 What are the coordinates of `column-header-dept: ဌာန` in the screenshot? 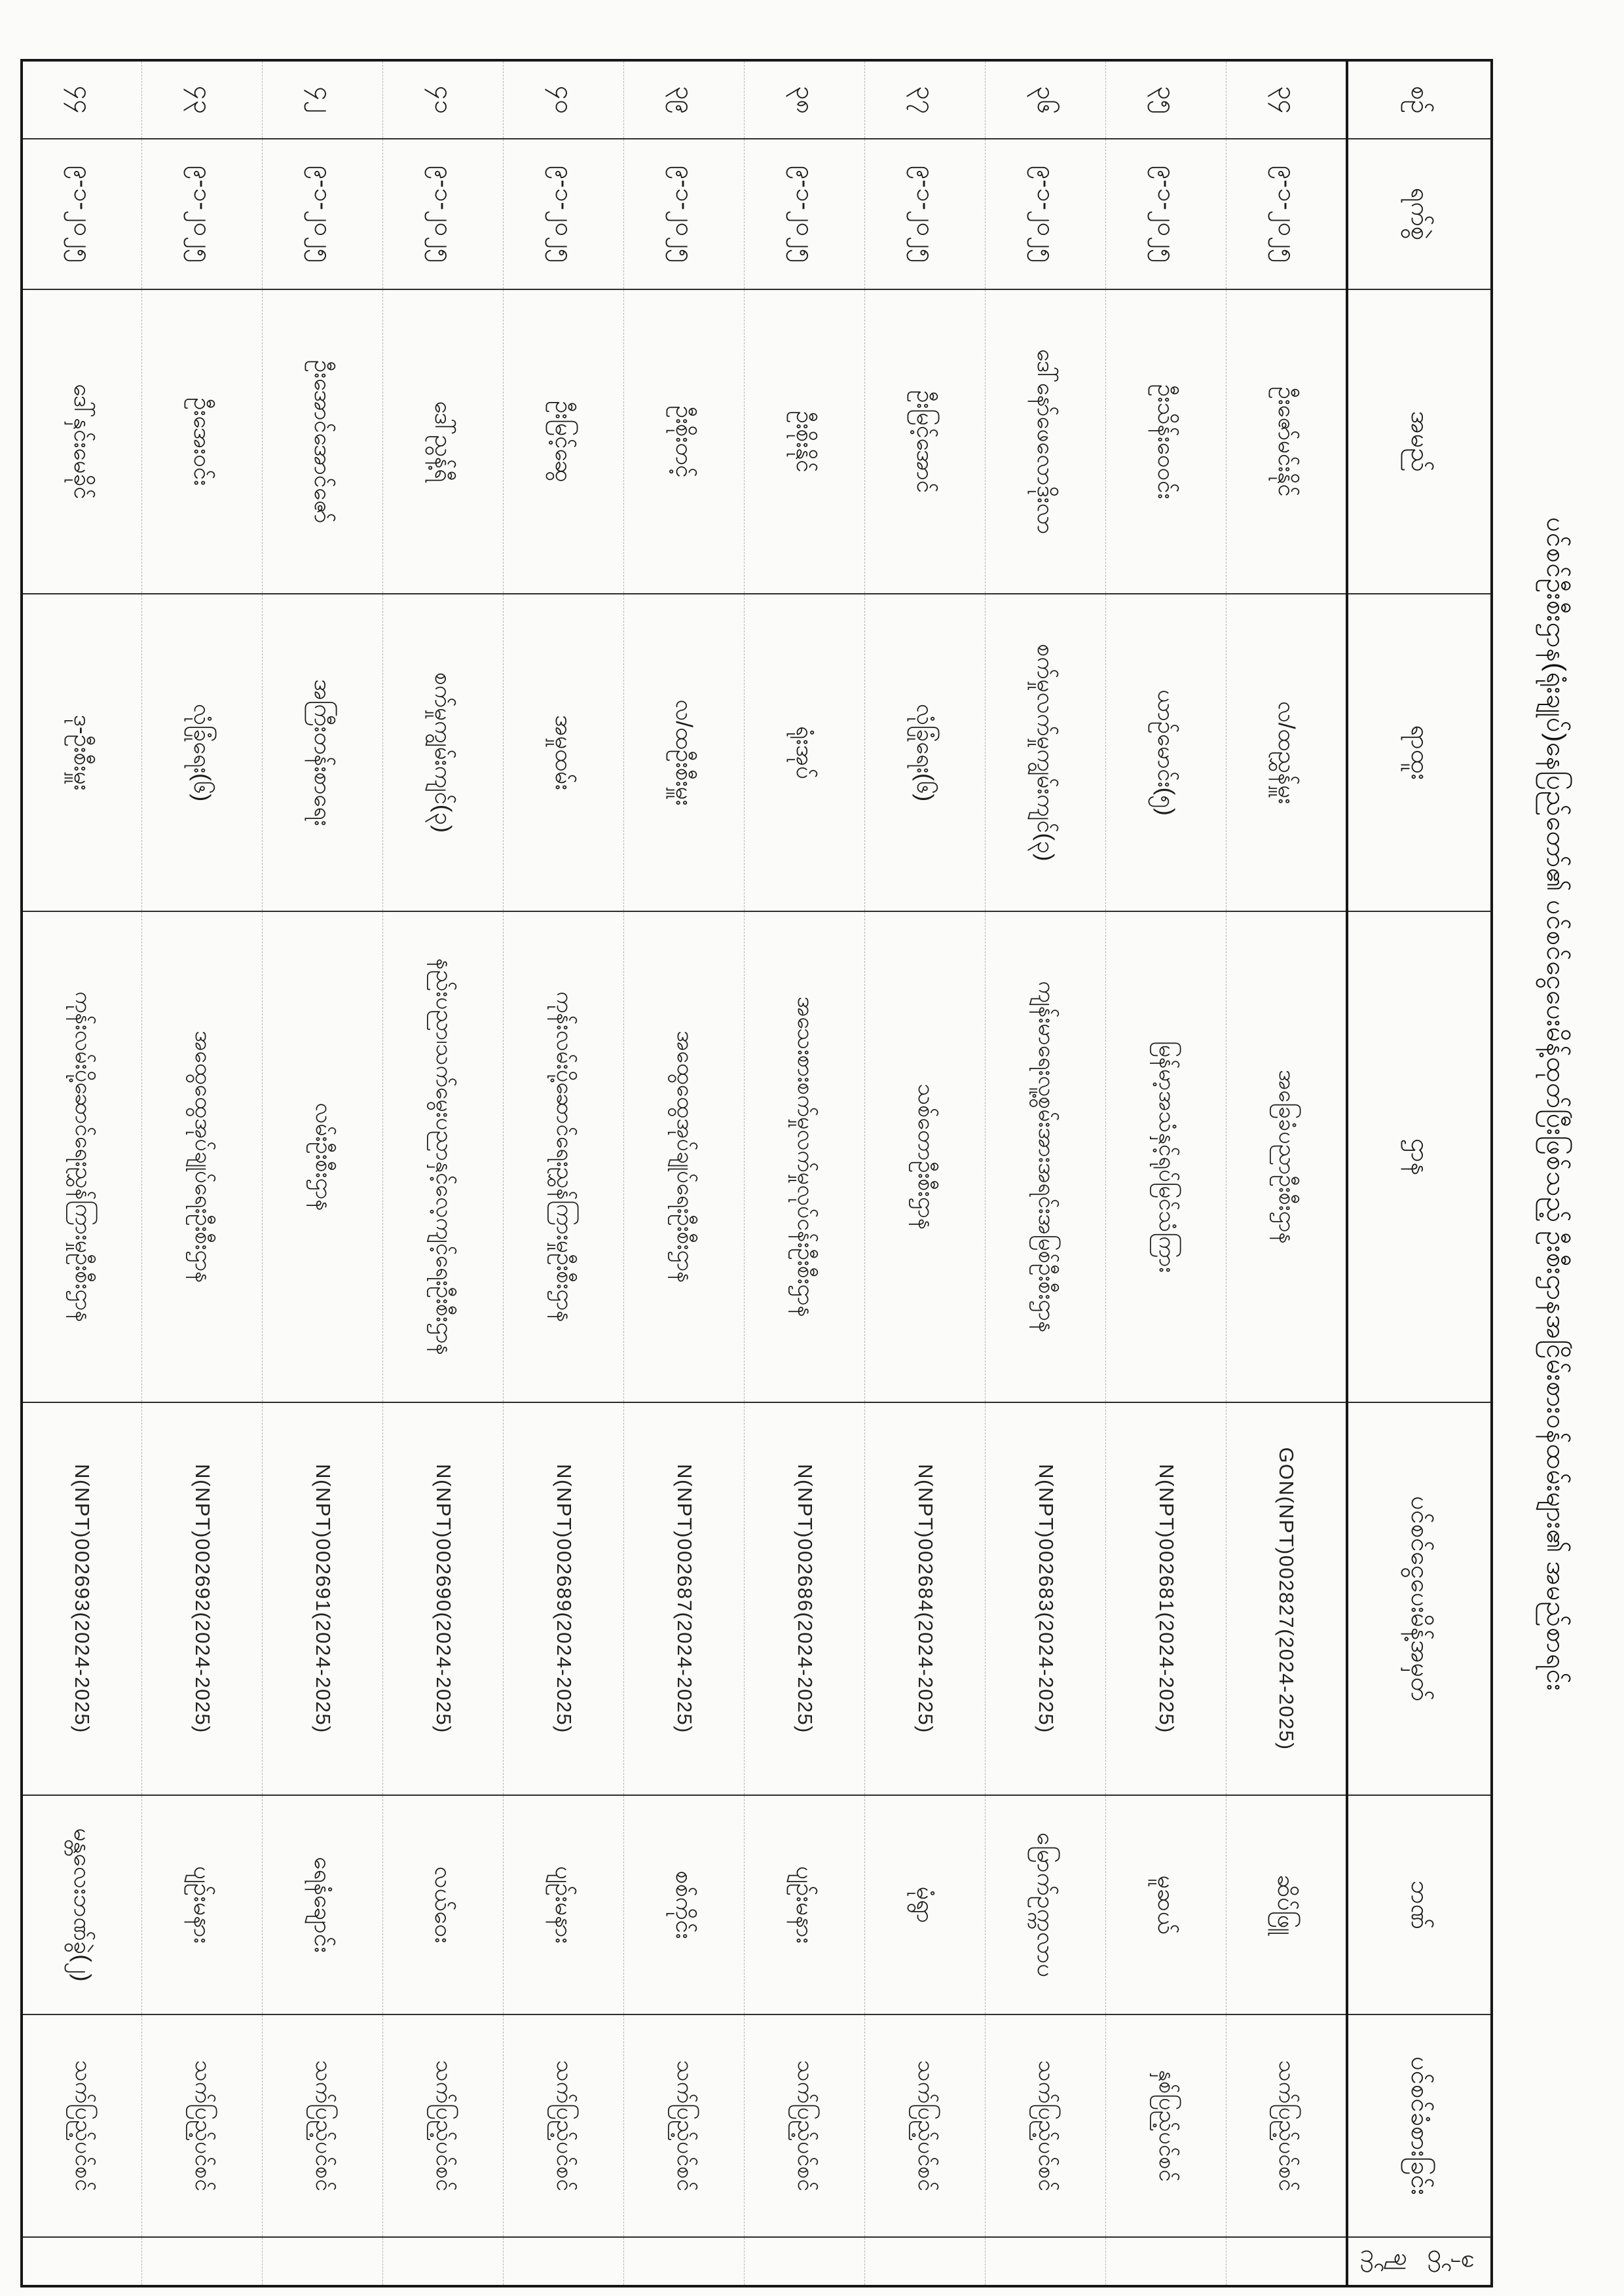 It's located at (1419, 1156).